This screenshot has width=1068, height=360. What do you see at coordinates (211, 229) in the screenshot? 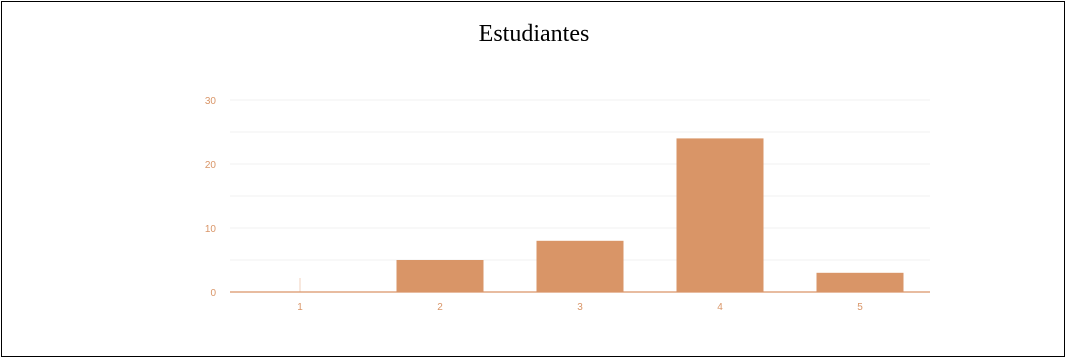
I see `y-tick-label: 10` at bounding box center [211, 229].